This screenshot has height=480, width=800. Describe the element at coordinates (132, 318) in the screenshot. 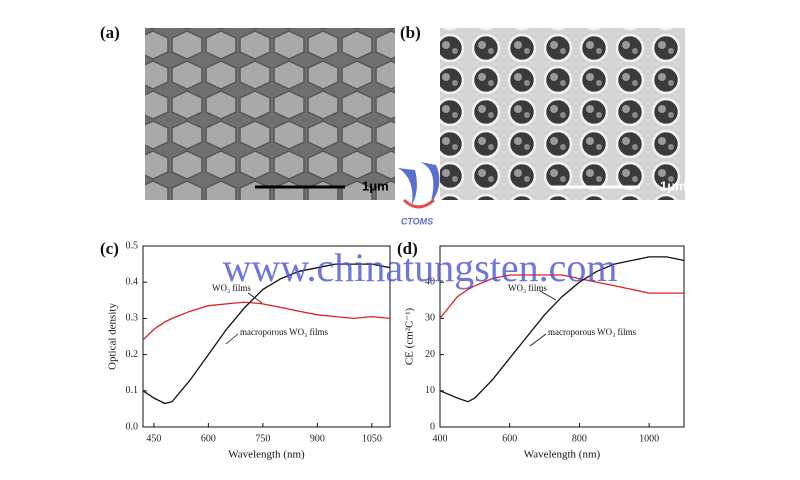

I see `y-tick-label: 0.3` at that location.